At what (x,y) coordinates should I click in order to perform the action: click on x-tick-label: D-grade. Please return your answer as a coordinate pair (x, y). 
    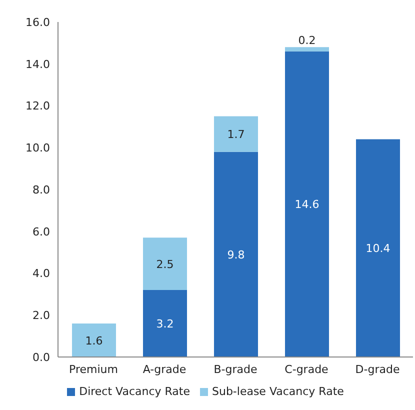
    Looking at the image, I should click on (377, 369).